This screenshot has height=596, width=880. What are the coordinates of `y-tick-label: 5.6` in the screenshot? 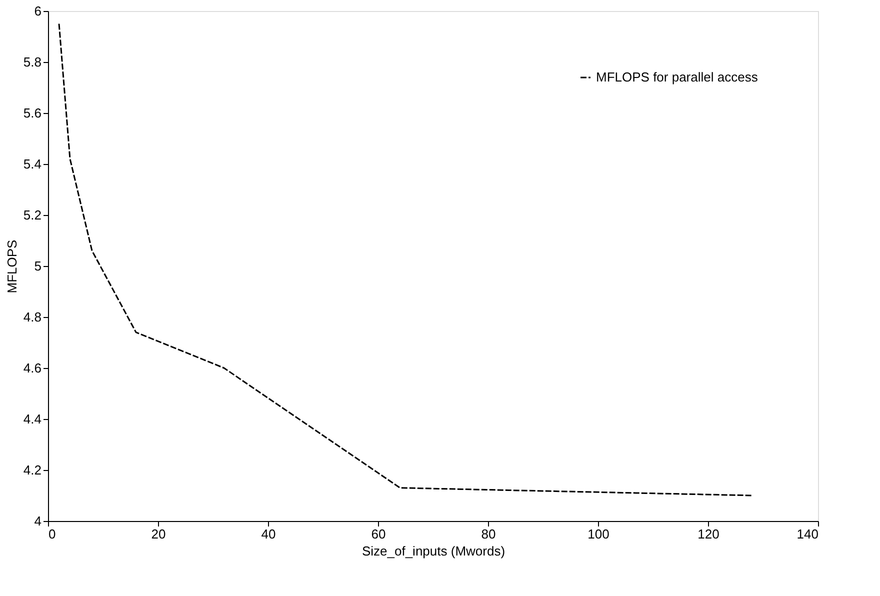 It's located at (32, 113).